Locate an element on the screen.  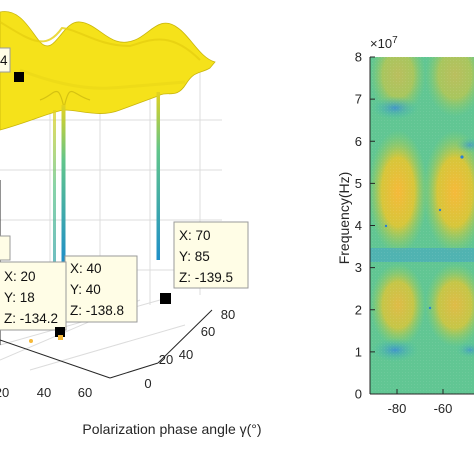
tip-y: Y: 40 is located at coordinates (85, 289).